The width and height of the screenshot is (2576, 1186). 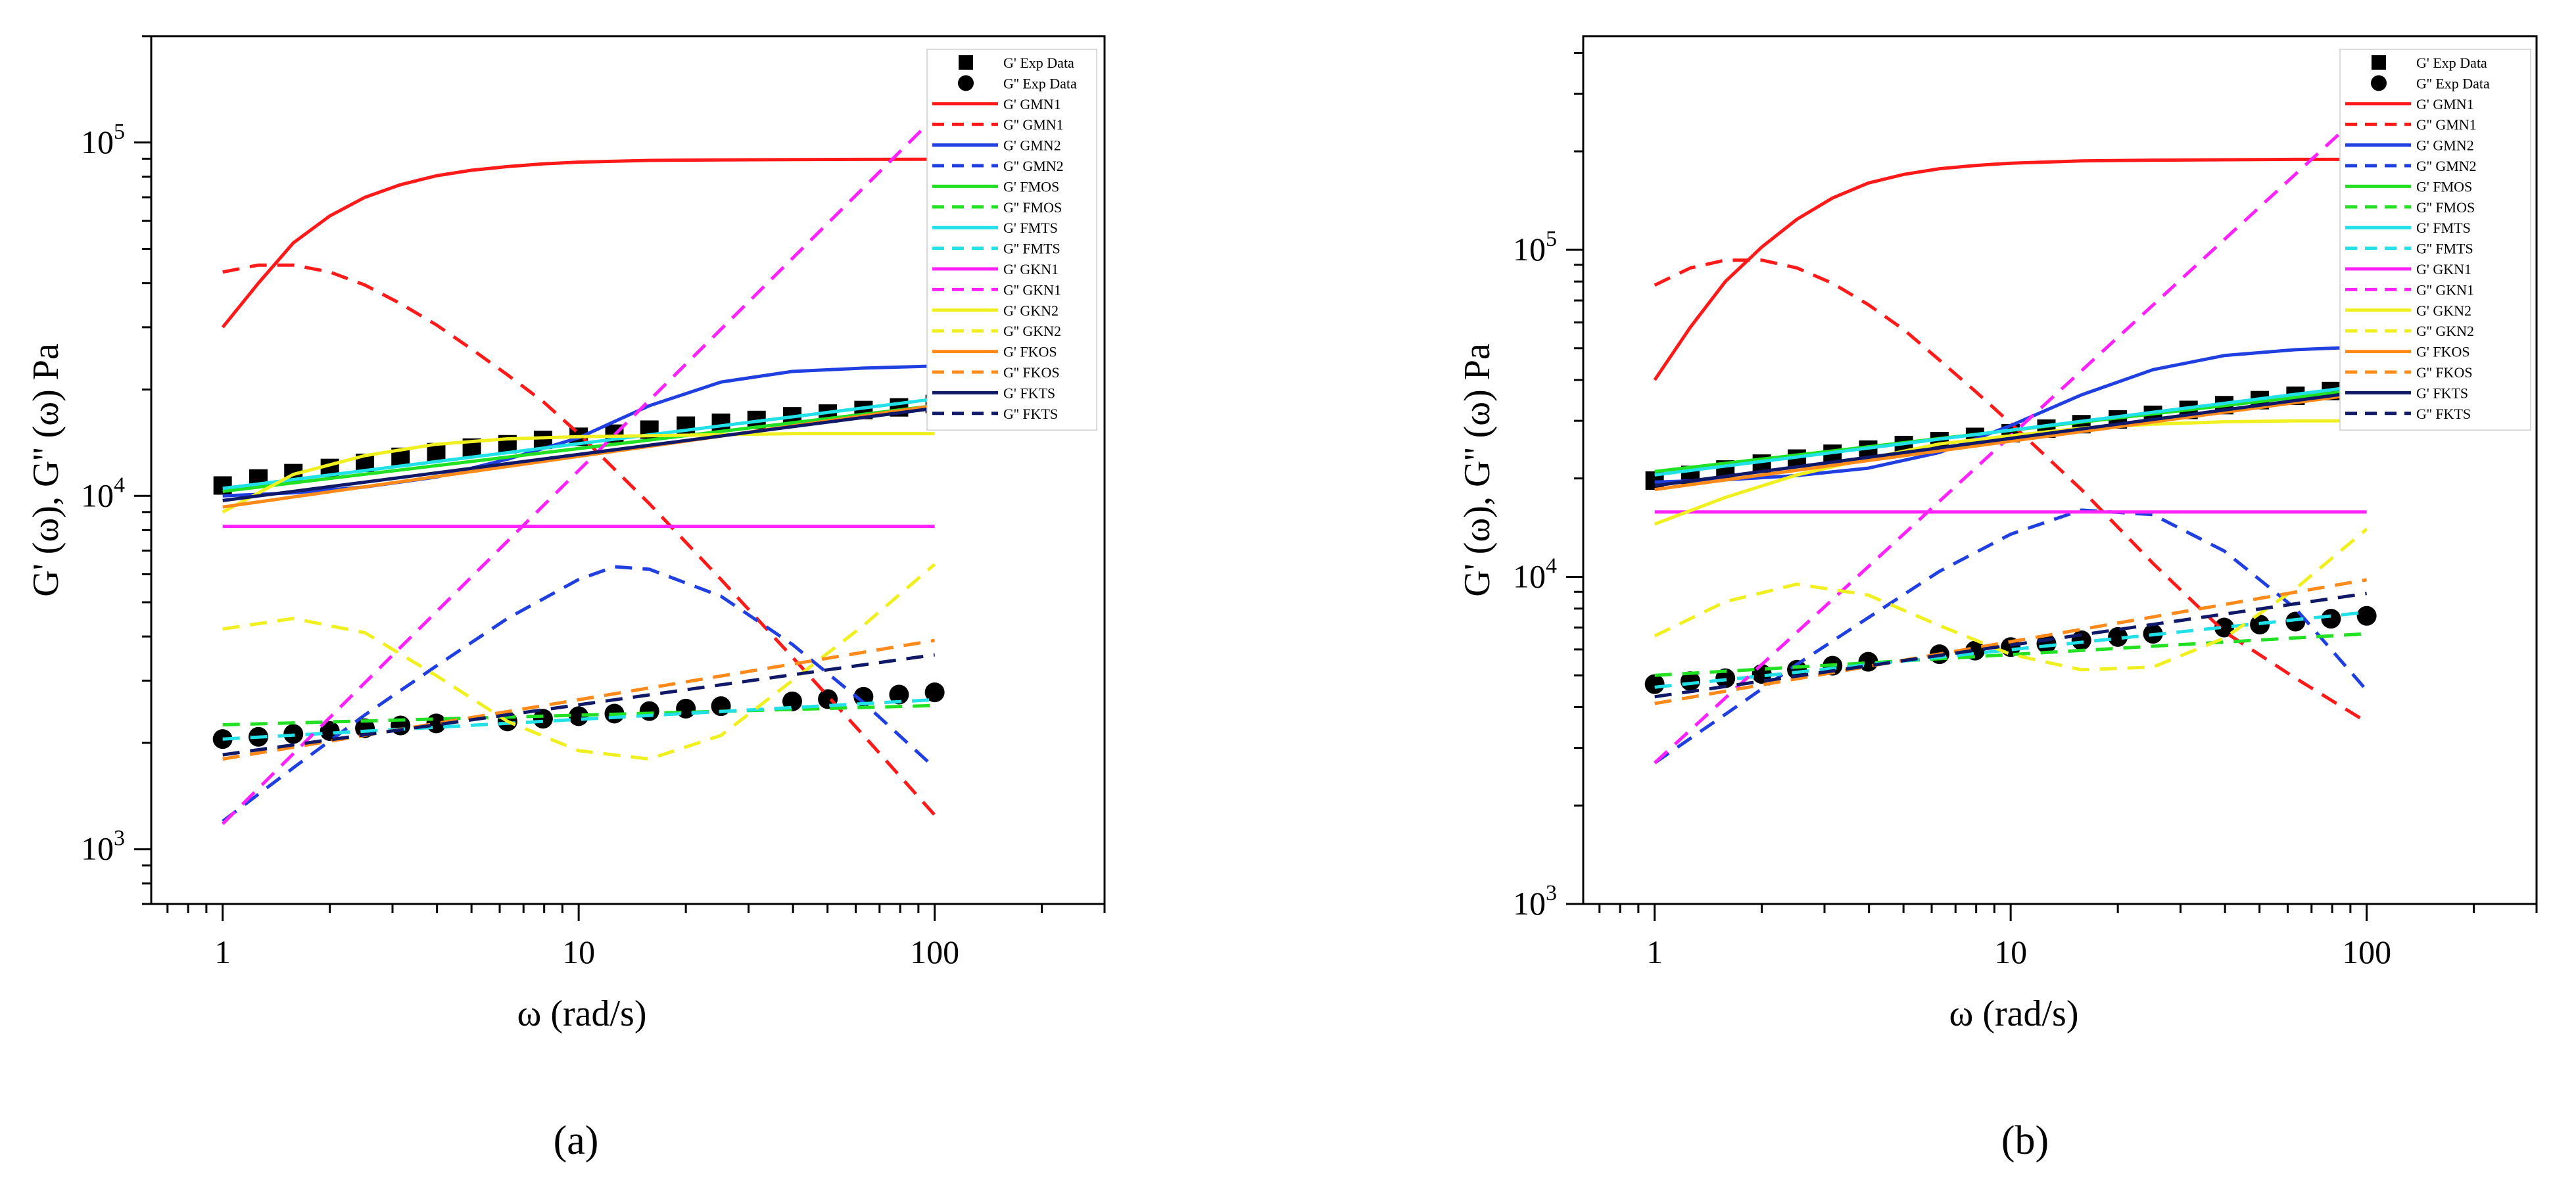 I want to click on legend-item: G'' GKN2, so click(x=997, y=331).